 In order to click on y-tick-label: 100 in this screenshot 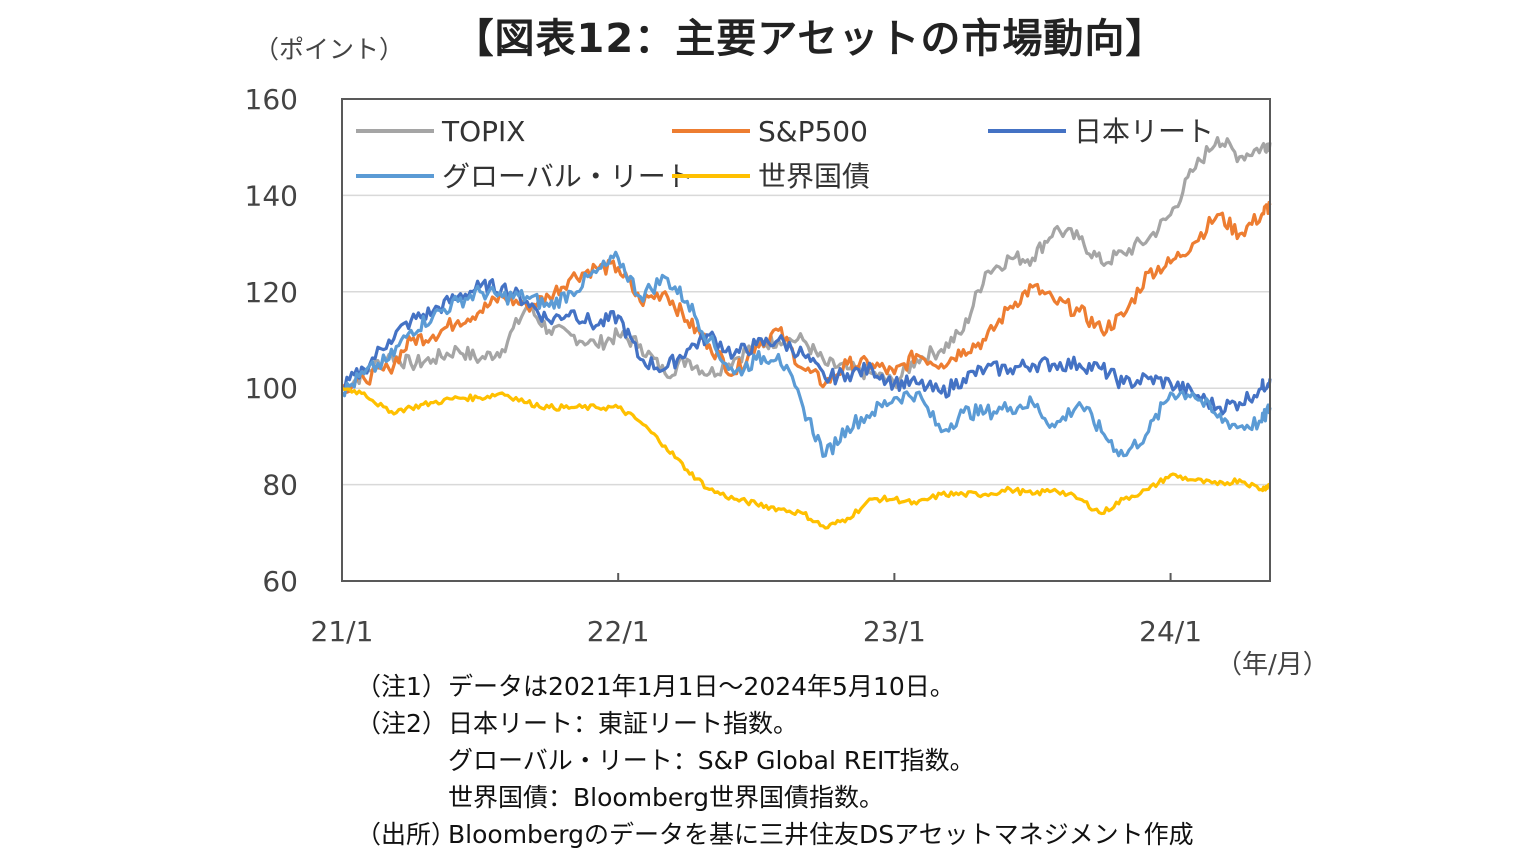, I will do `click(271, 388)`.